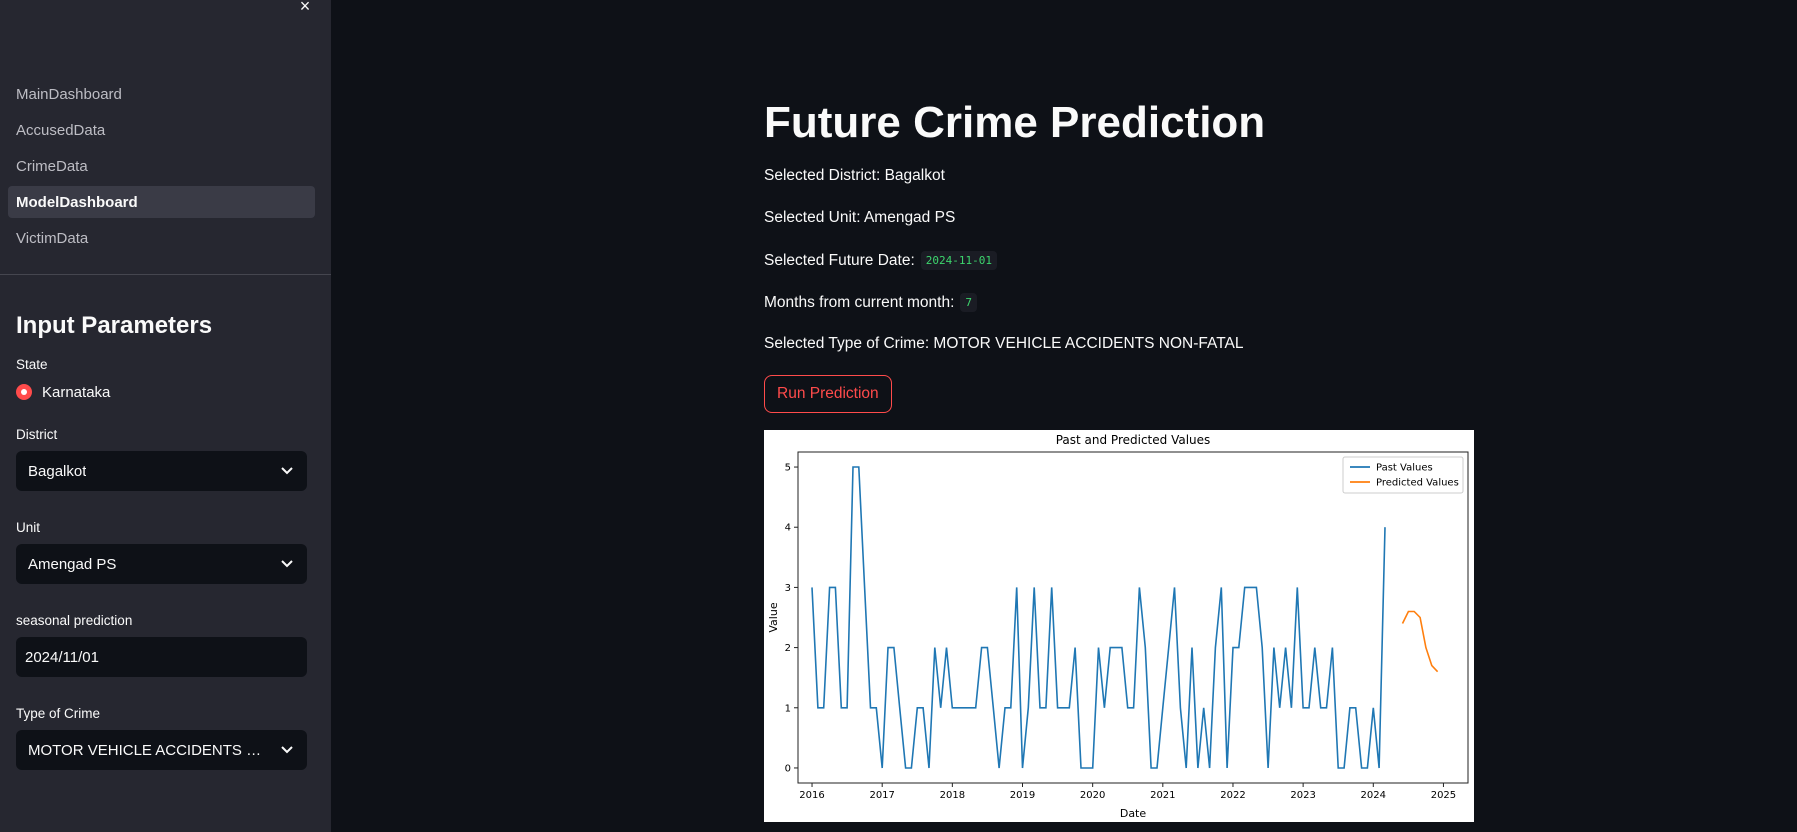 This screenshot has width=1797, height=832. Describe the element at coordinates (968, 302) in the screenshot. I see `months-from-current-value: 7` at that location.